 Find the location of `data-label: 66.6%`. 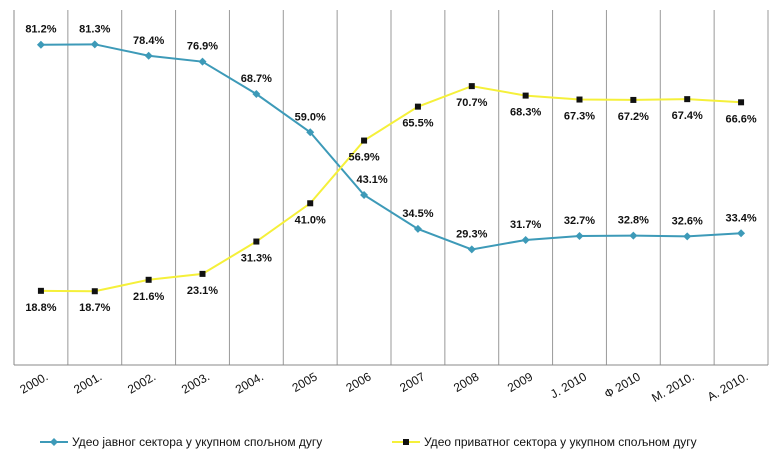

data-label: 66.6% is located at coordinates (740, 119).